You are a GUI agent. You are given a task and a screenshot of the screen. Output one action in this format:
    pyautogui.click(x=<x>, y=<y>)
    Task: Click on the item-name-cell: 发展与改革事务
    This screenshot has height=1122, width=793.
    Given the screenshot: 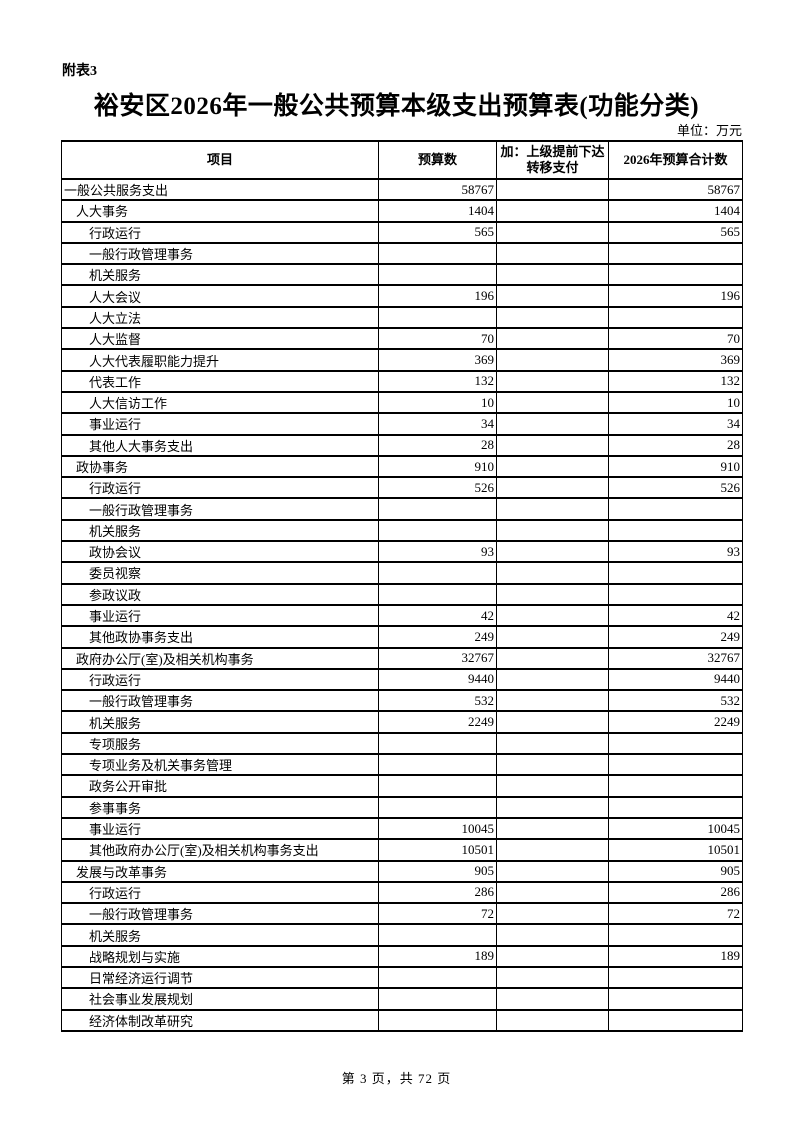 What is the action you would take?
    pyautogui.click(x=220, y=871)
    